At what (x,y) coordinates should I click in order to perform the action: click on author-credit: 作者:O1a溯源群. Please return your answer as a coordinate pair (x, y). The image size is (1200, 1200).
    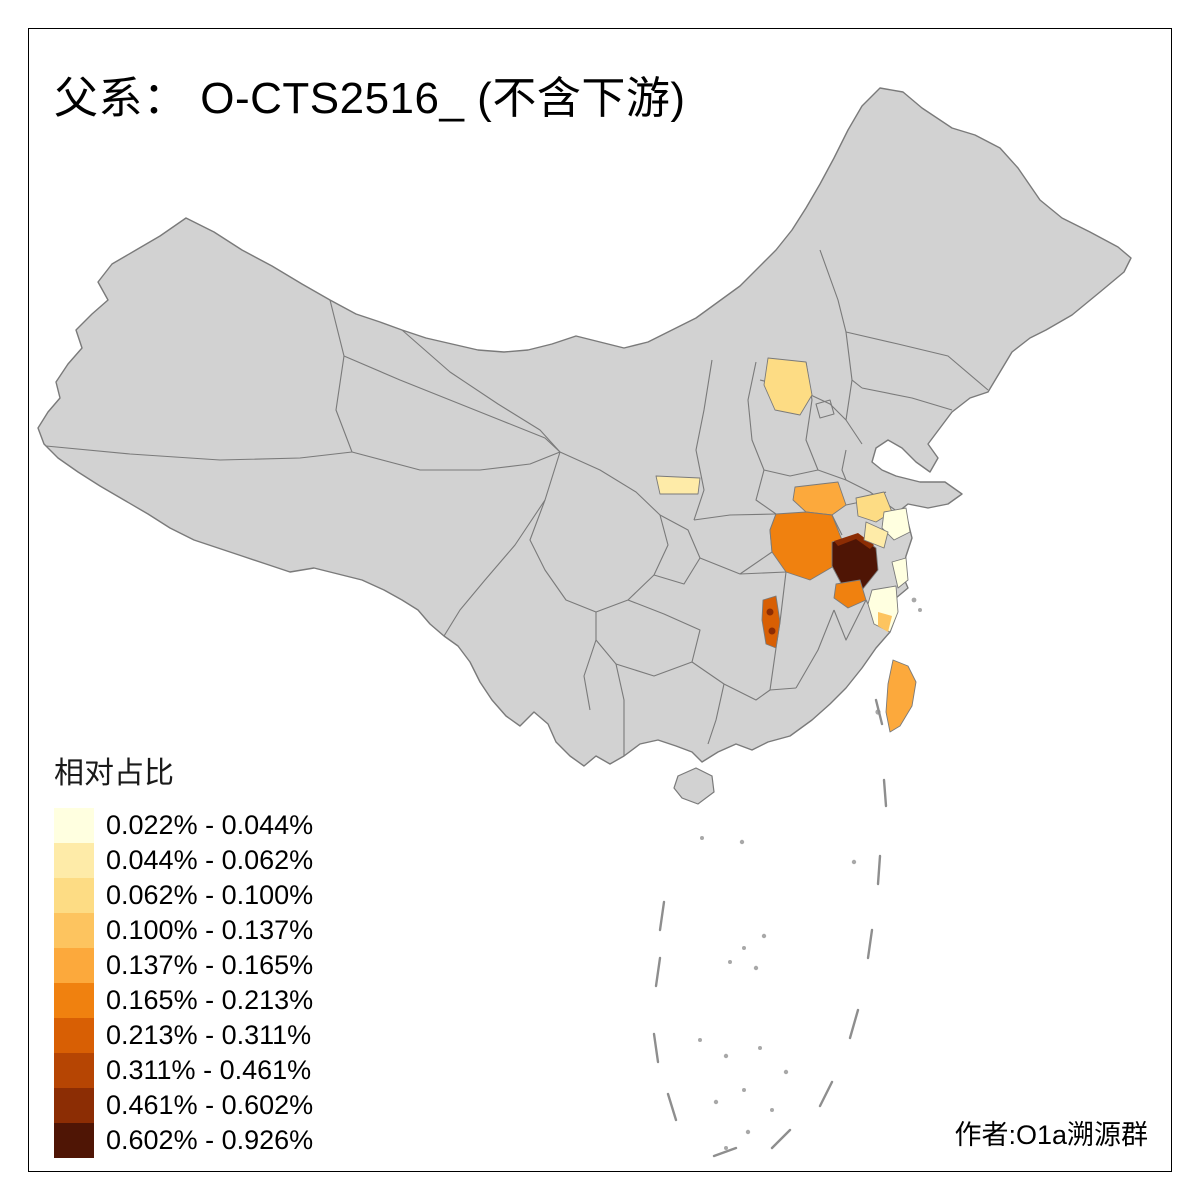
    Looking at the image, I should click on (1051, 1135).